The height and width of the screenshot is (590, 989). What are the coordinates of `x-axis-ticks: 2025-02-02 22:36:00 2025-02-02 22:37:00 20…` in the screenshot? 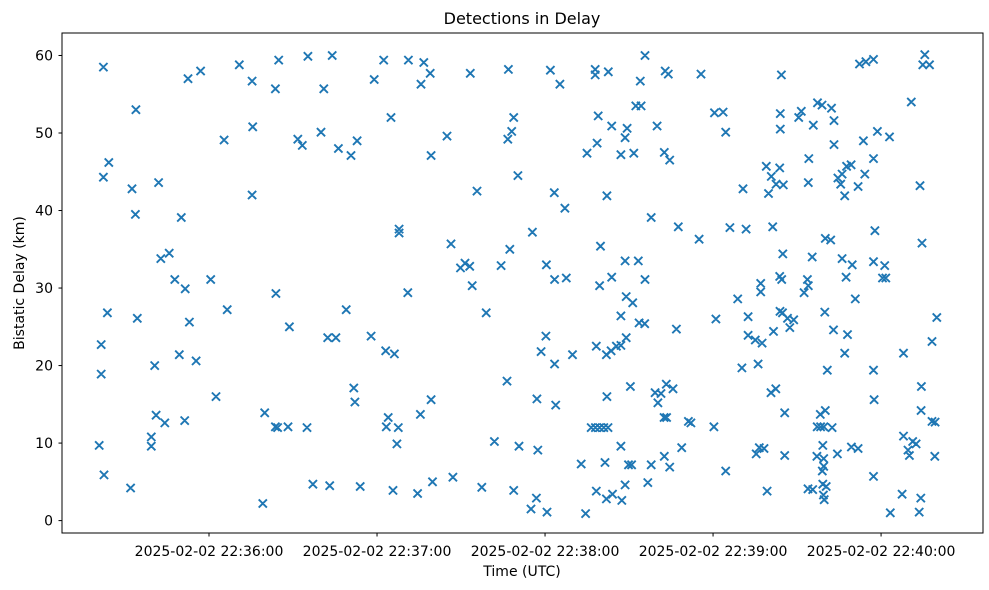 It's located at (545, 546).